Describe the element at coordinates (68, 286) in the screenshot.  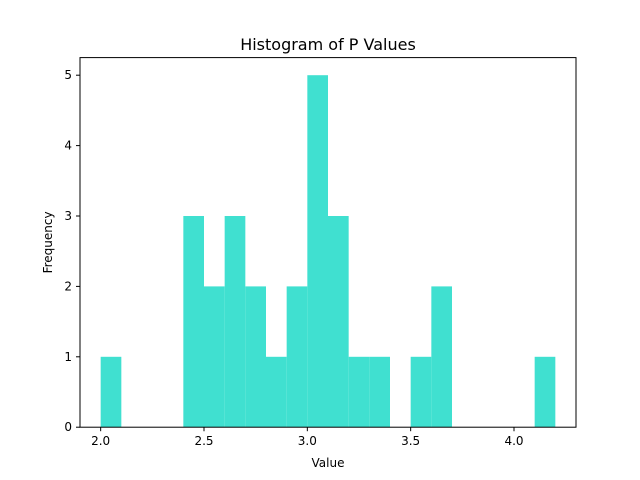
I see `y-tick-label: 2` at that location.